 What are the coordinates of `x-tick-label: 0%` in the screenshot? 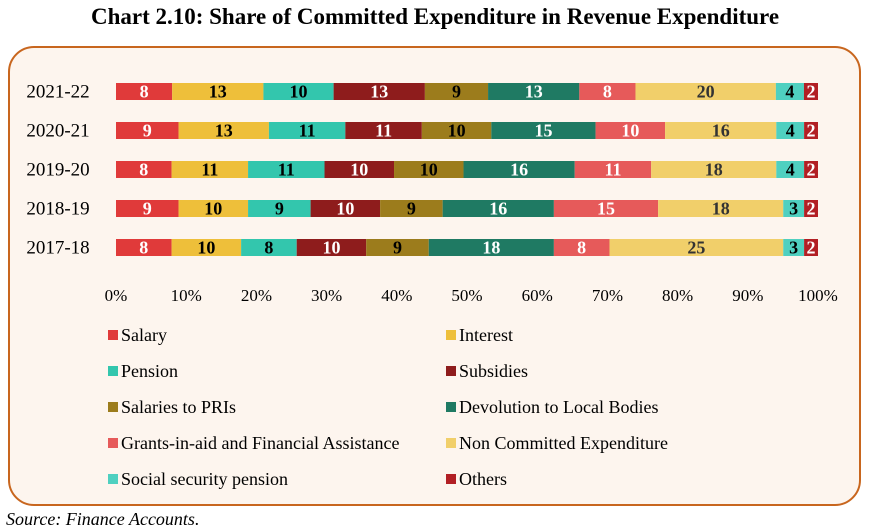 It's located at (116, 295).